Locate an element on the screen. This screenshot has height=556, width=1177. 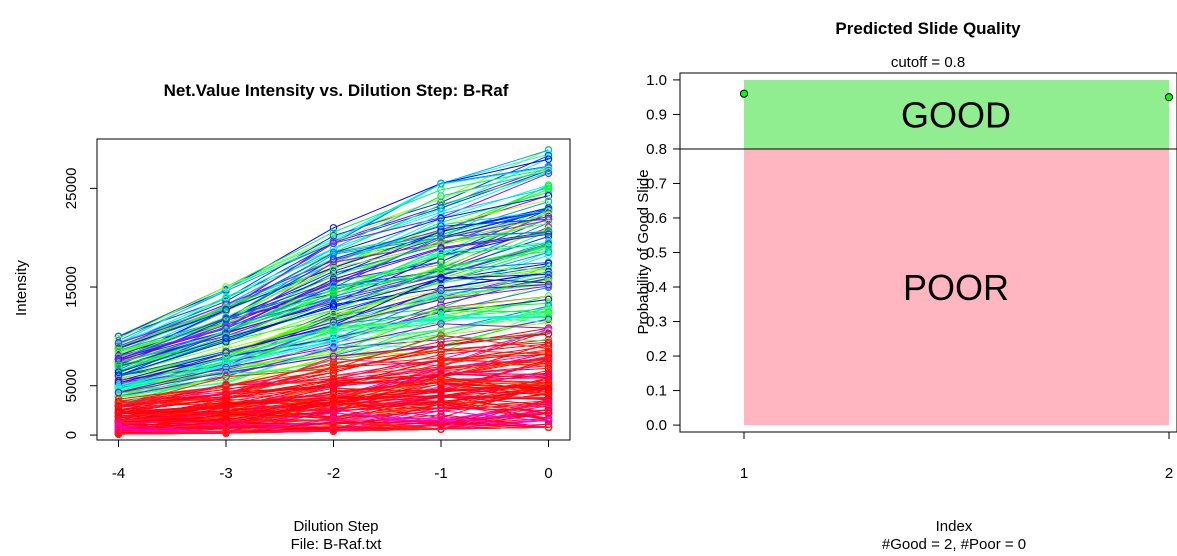
poor-region-label: POOR is located at coordinates (956, 287).